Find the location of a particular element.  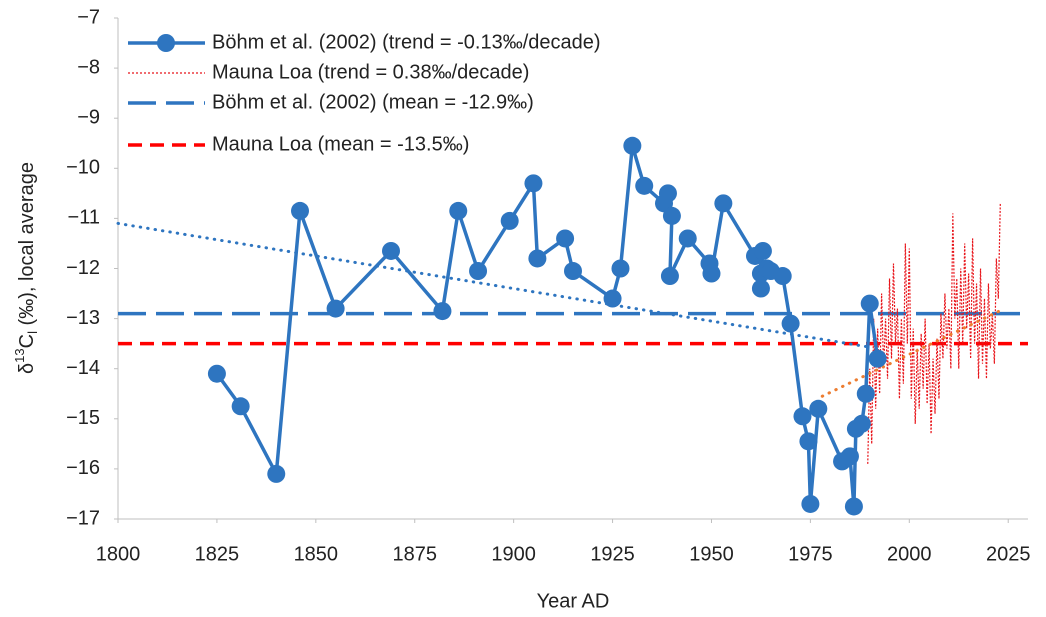

x-tick-label: 1900 is located at coordinates (513, 554).